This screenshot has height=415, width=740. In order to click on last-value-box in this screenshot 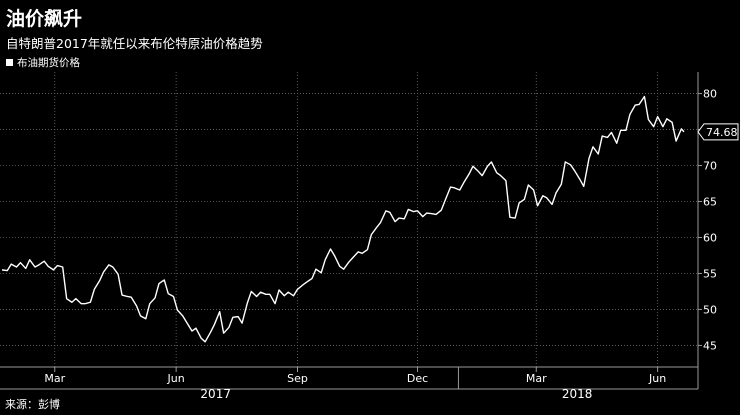, I will do `click(718, 132)`.